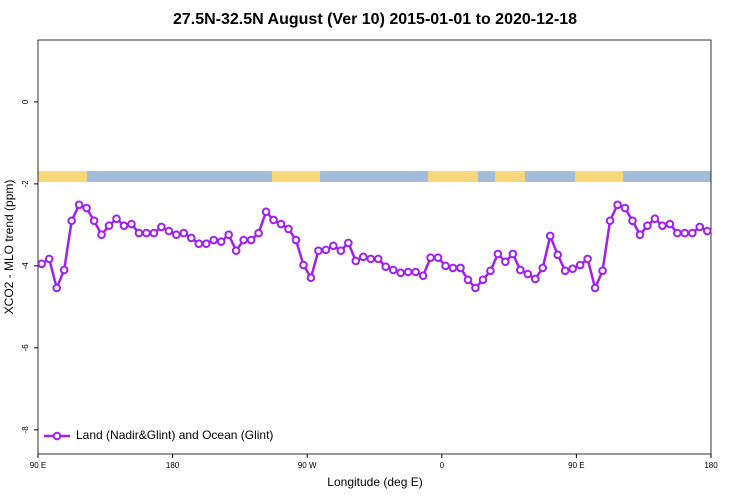 The height and width of the screenshot is (500, 750). Describe the element at coordinates (9, 247) in the screenshot. I see `y-axis-label: XCO2 - MLO trend (ppm)` at that location.